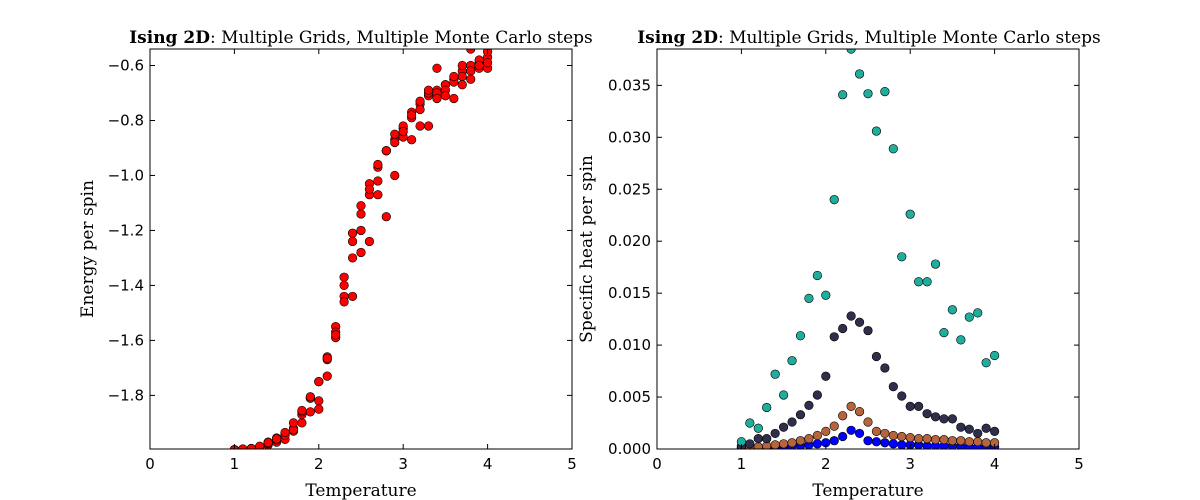  I want to click on specific-heat-y-tick-label: 0.005, so click(629, 397).